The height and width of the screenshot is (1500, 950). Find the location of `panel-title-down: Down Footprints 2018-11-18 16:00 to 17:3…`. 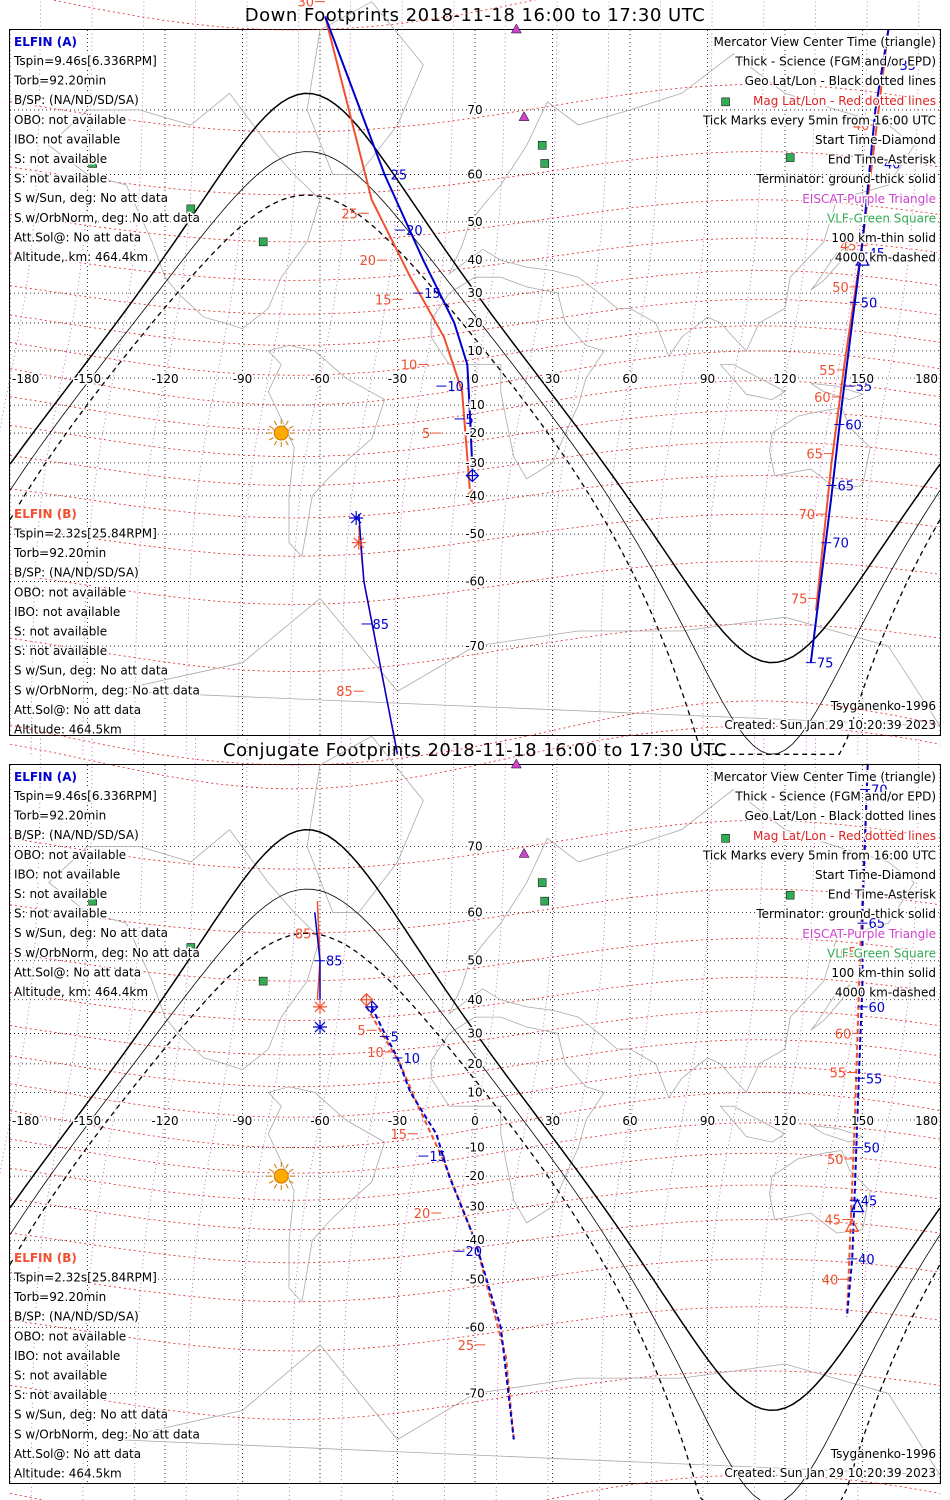

panel-title-down: Down Footprints 2018-11-18 16:00 to 17:3… is located at coordinates (475, 15).